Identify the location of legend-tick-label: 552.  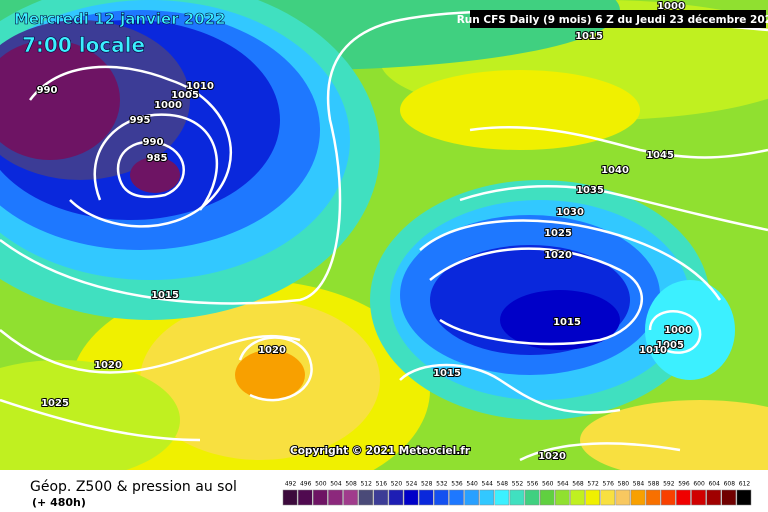
(518, 484).